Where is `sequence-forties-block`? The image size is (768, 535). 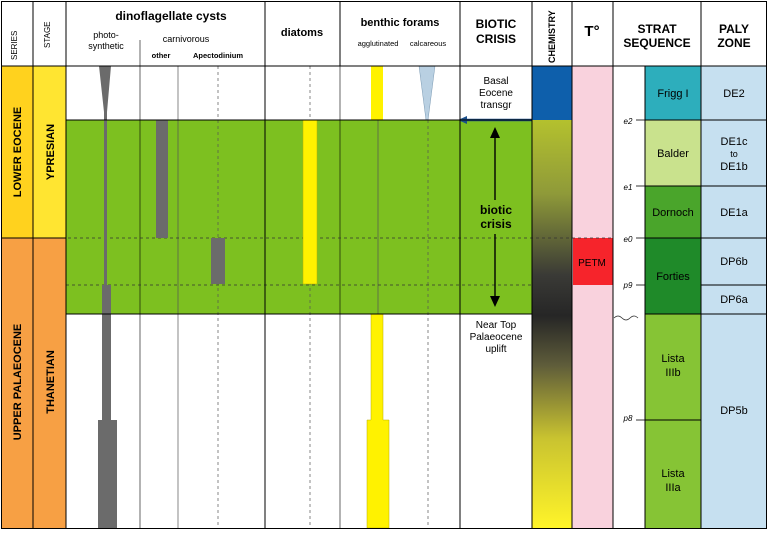 sequence-forties-block is located at coordinates (673, 276).